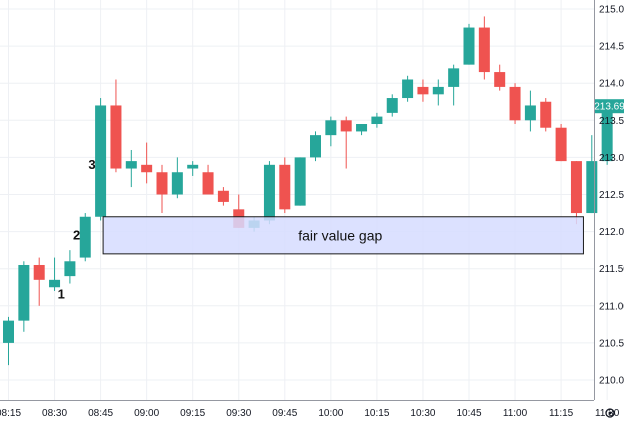 The width and height of the screenshot is (624, 428). What do you see at coordinates (77, 229) in the screenshot?
I see `annotations: 1 2 3` at bounding box center [77, 229].